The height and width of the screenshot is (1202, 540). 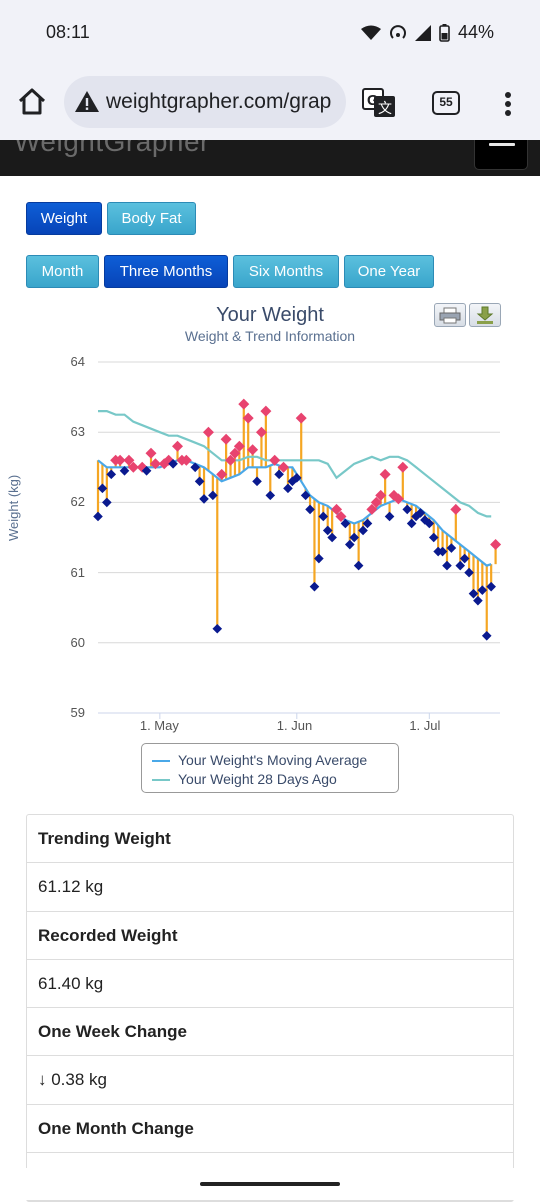 What do you see at coordinates (77, 432) in the screenshot?
I see `y-tick-label: 63` at bounding box center [77, 432].